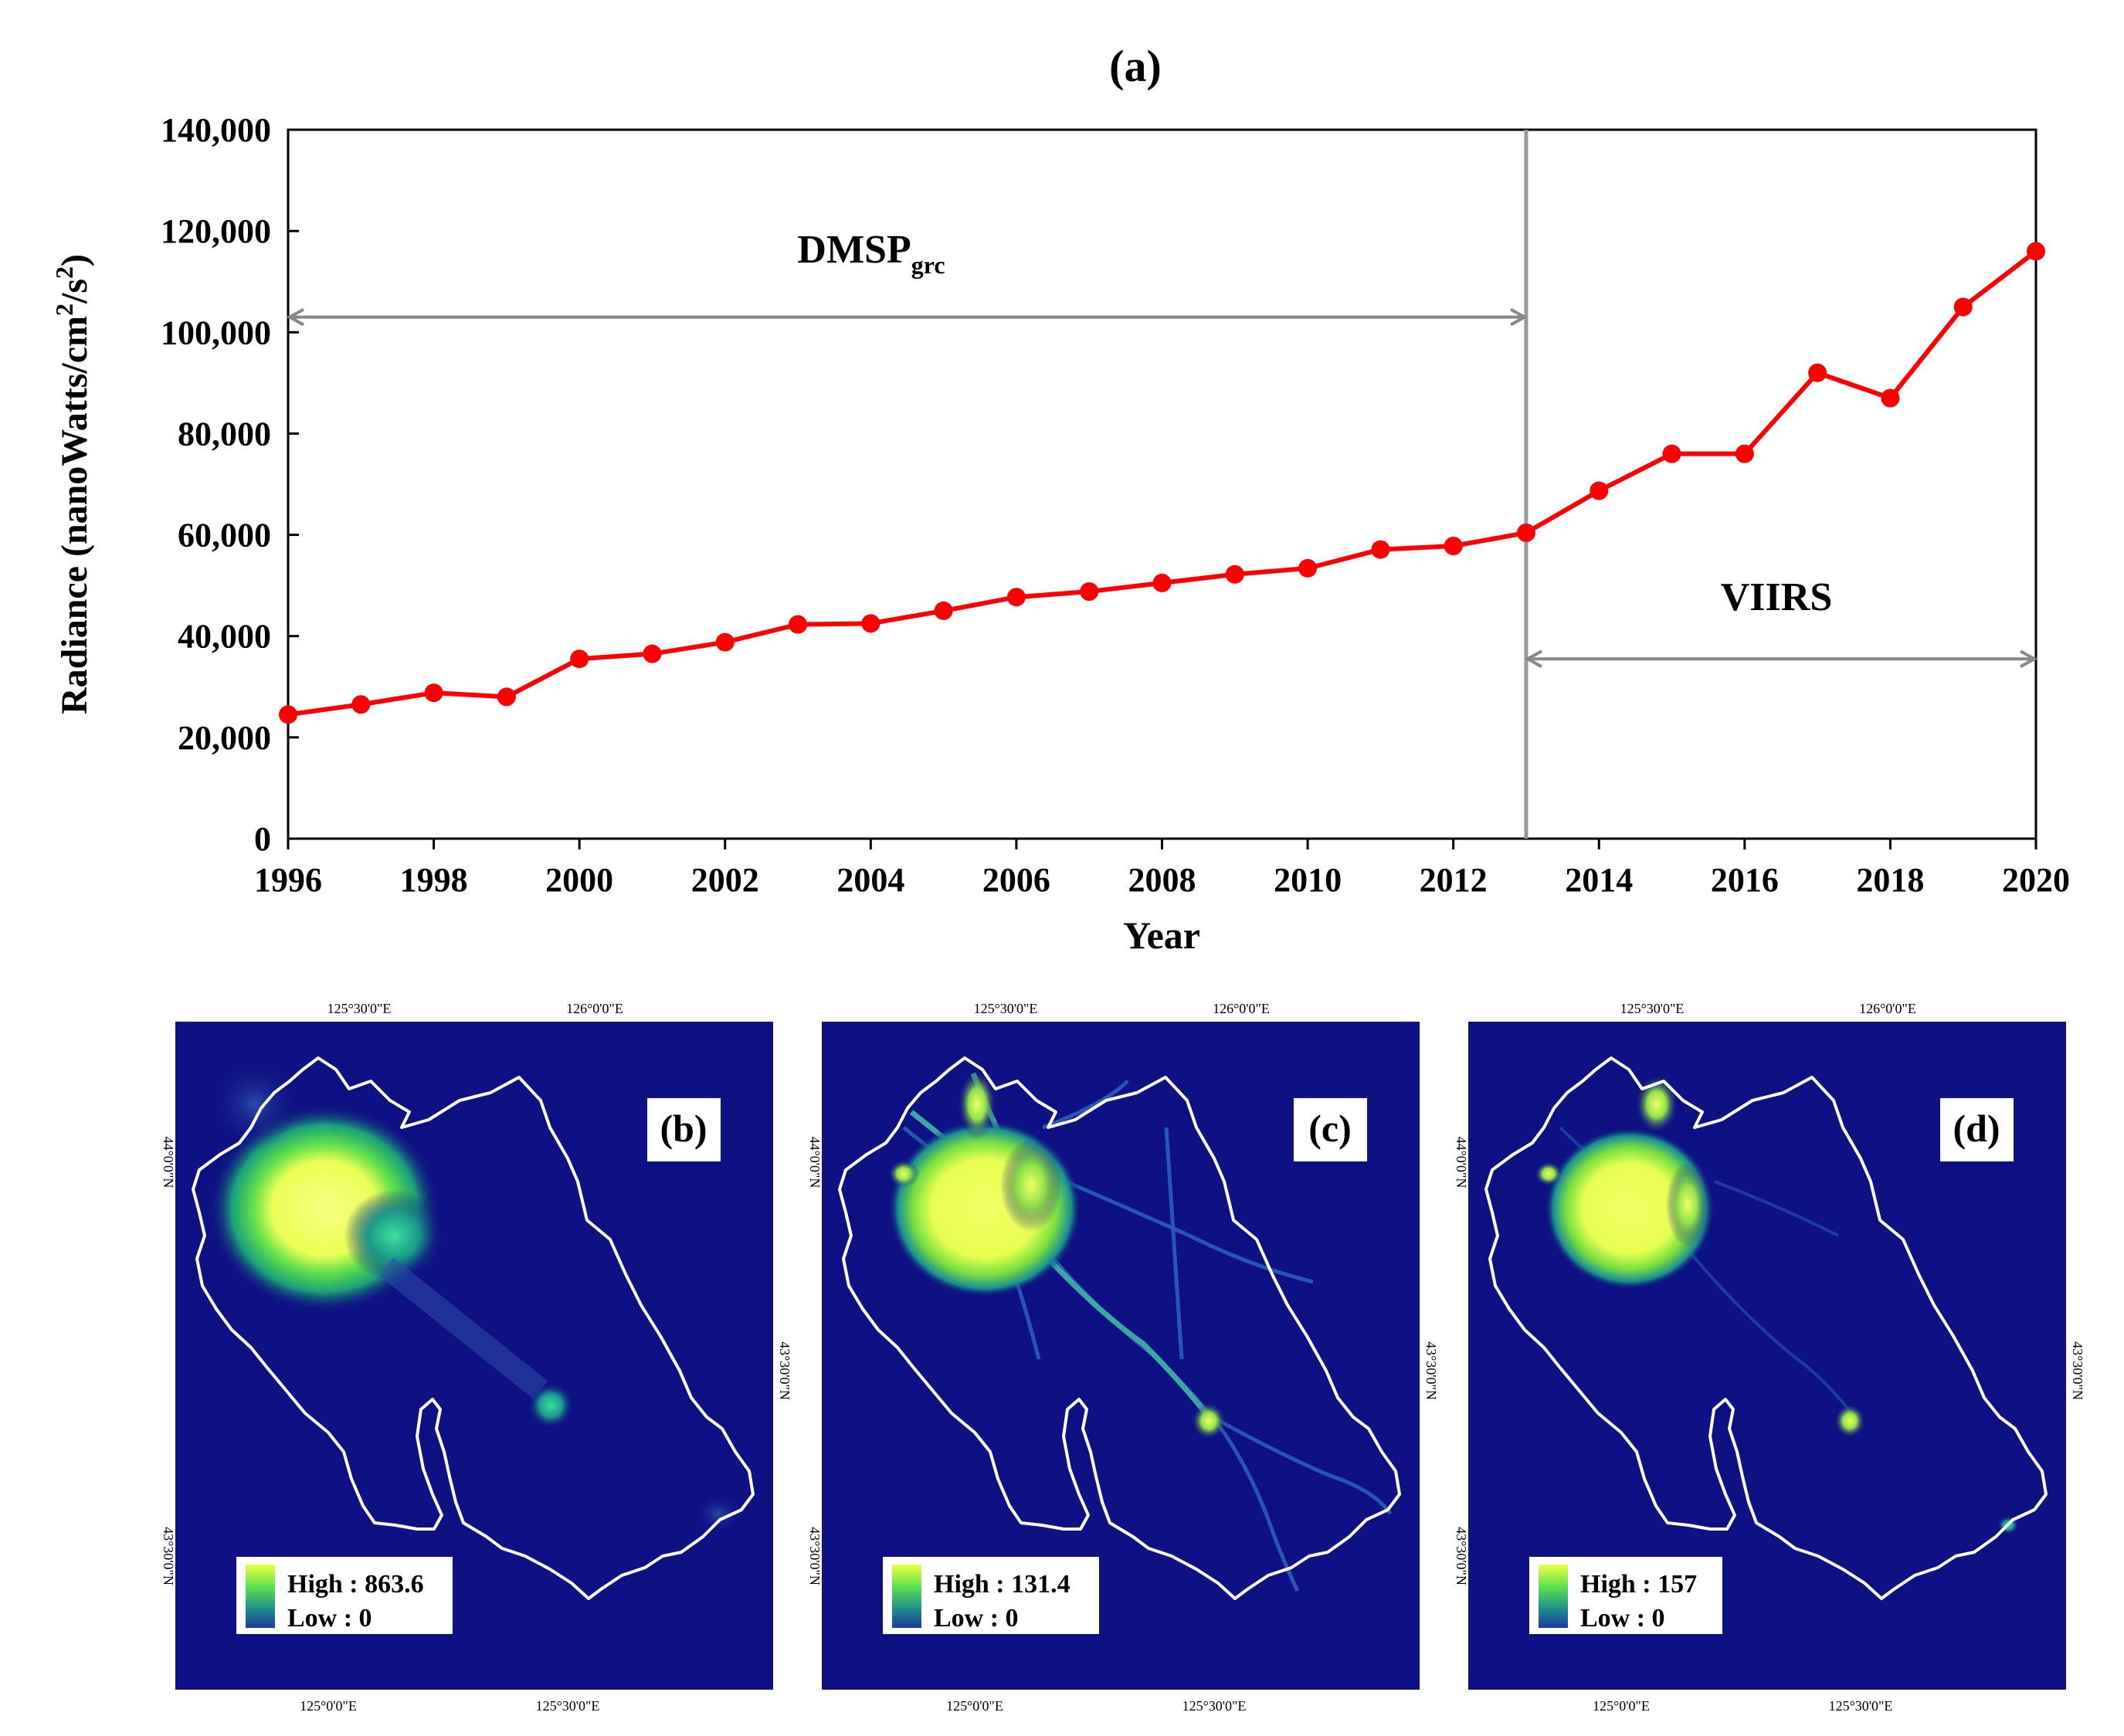 The width and height of the screenshot is (2124, 1736). Describe the element at coordinates (216, 332) in the screenshot. I see `y-tick-label: 100,000` at that location.